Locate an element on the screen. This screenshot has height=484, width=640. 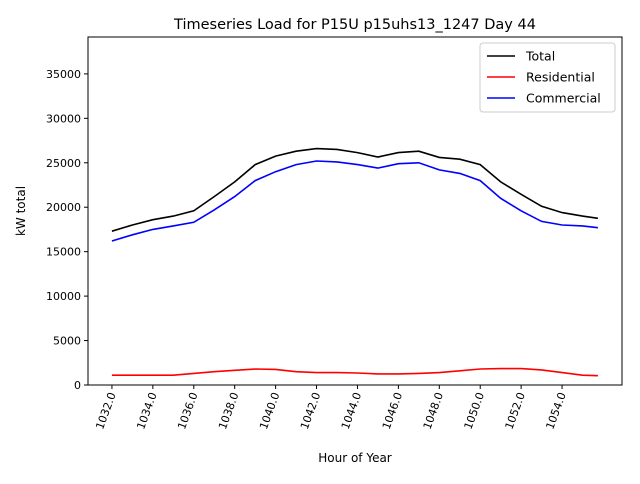
y-tick-label: 0 is located at coordinates (77, 385).